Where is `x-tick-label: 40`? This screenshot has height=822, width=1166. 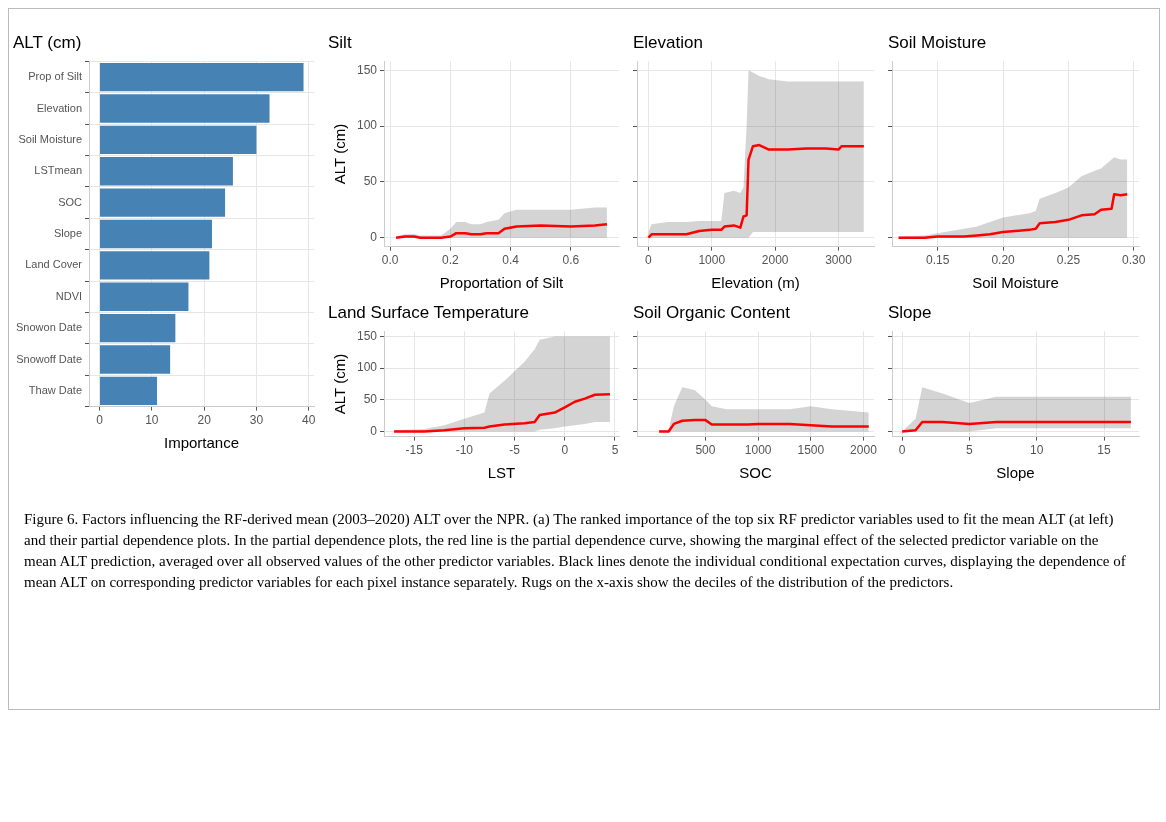 x-tick-label: 40 is located at coordinates (309, 420).